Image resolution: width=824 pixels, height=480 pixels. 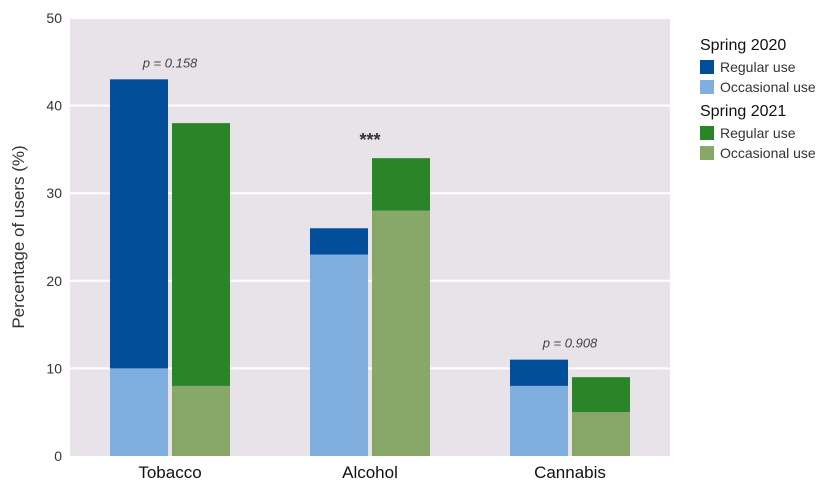 I want to click on bar-tobacco-g0-s0, so click(x=139, y=412).